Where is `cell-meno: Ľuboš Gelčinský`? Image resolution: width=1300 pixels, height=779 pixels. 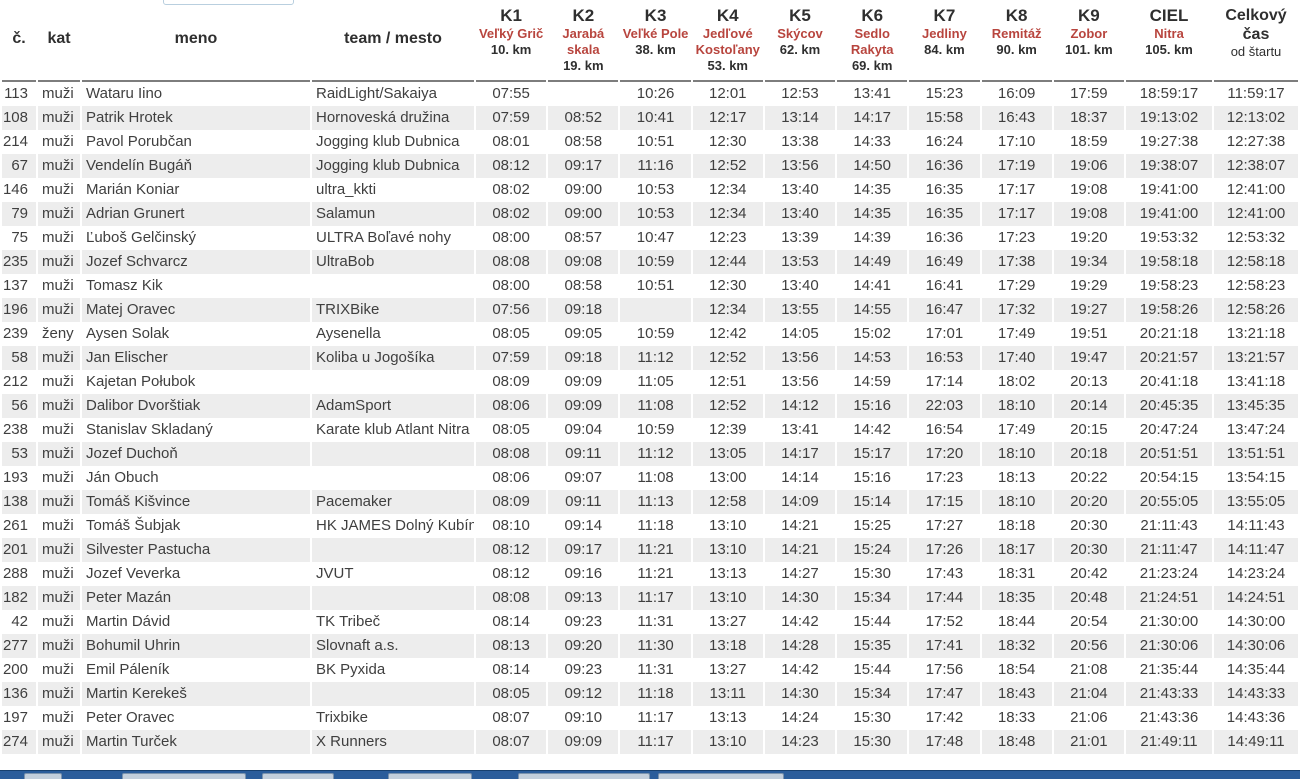 cell-meno: Ľuboš Gelčinský is located at coordinates (141, 237).